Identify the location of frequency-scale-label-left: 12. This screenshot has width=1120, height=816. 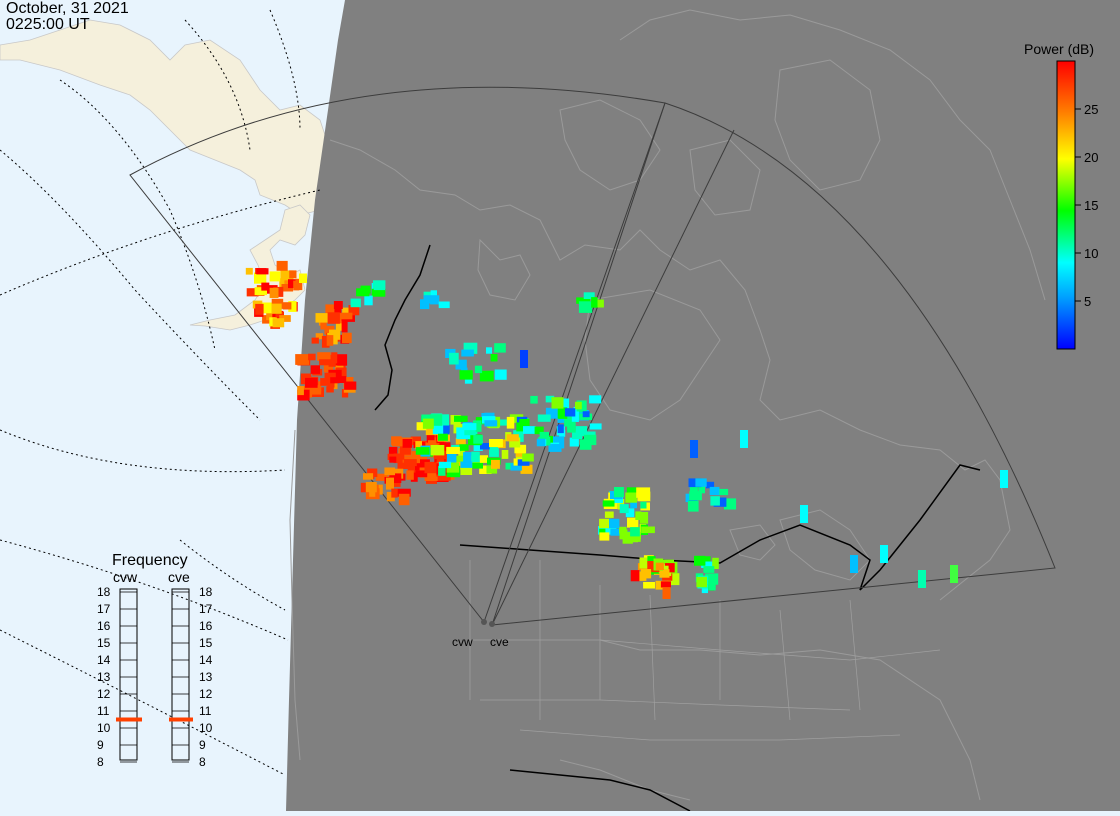
(104, 694).